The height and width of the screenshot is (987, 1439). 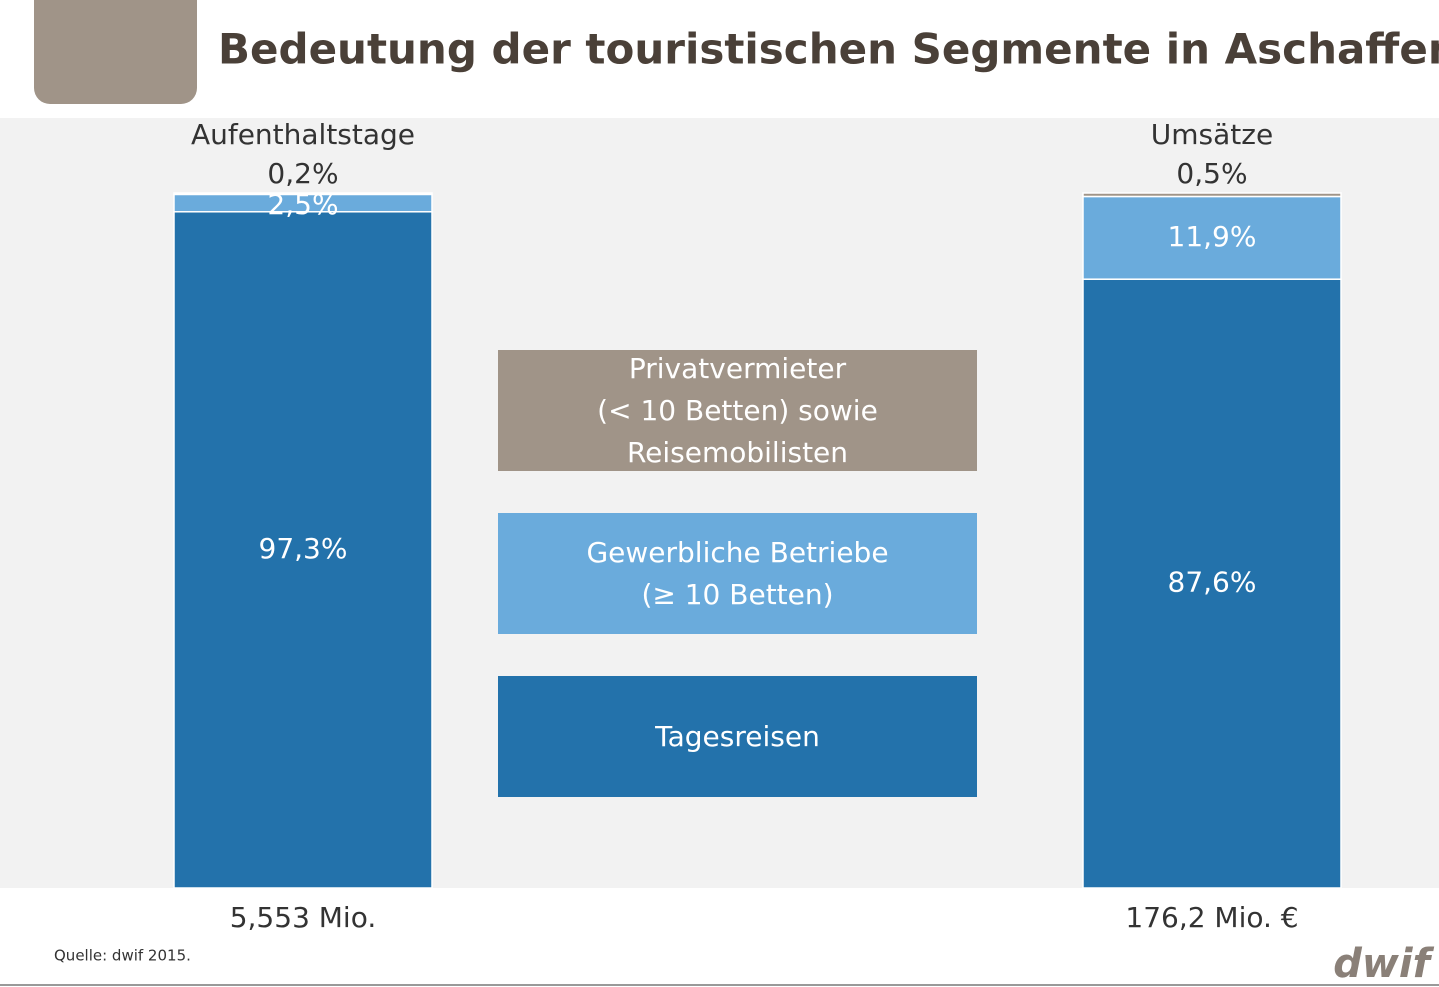 What do you see at coordinates (303, 917) in the screenshot?
I see `total-label: 5,553 Mio.` at bounding box center [303, 917].